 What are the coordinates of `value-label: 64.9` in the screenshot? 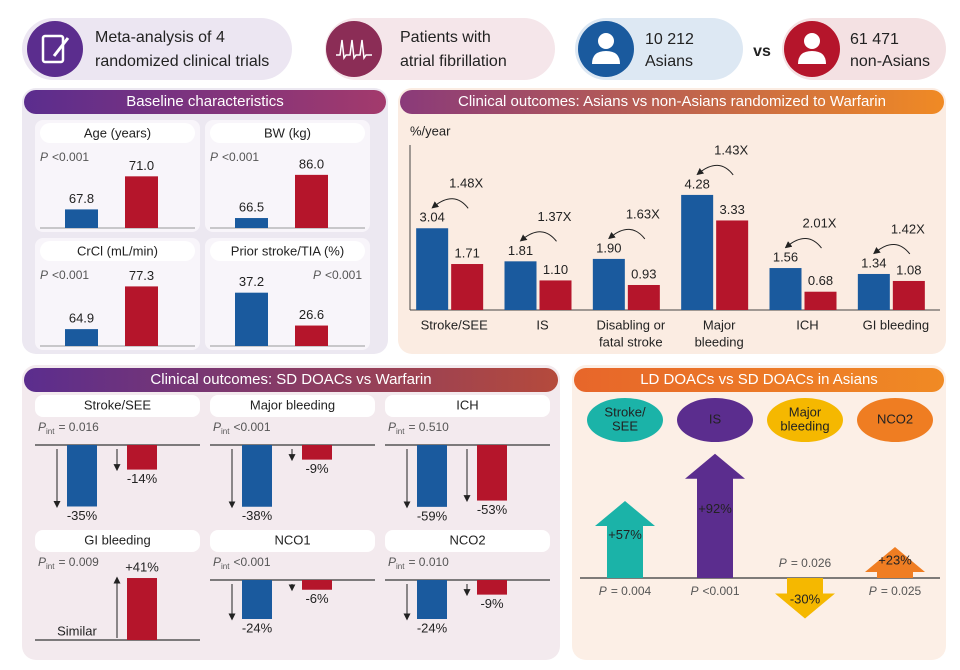 It's located at (81, 318).